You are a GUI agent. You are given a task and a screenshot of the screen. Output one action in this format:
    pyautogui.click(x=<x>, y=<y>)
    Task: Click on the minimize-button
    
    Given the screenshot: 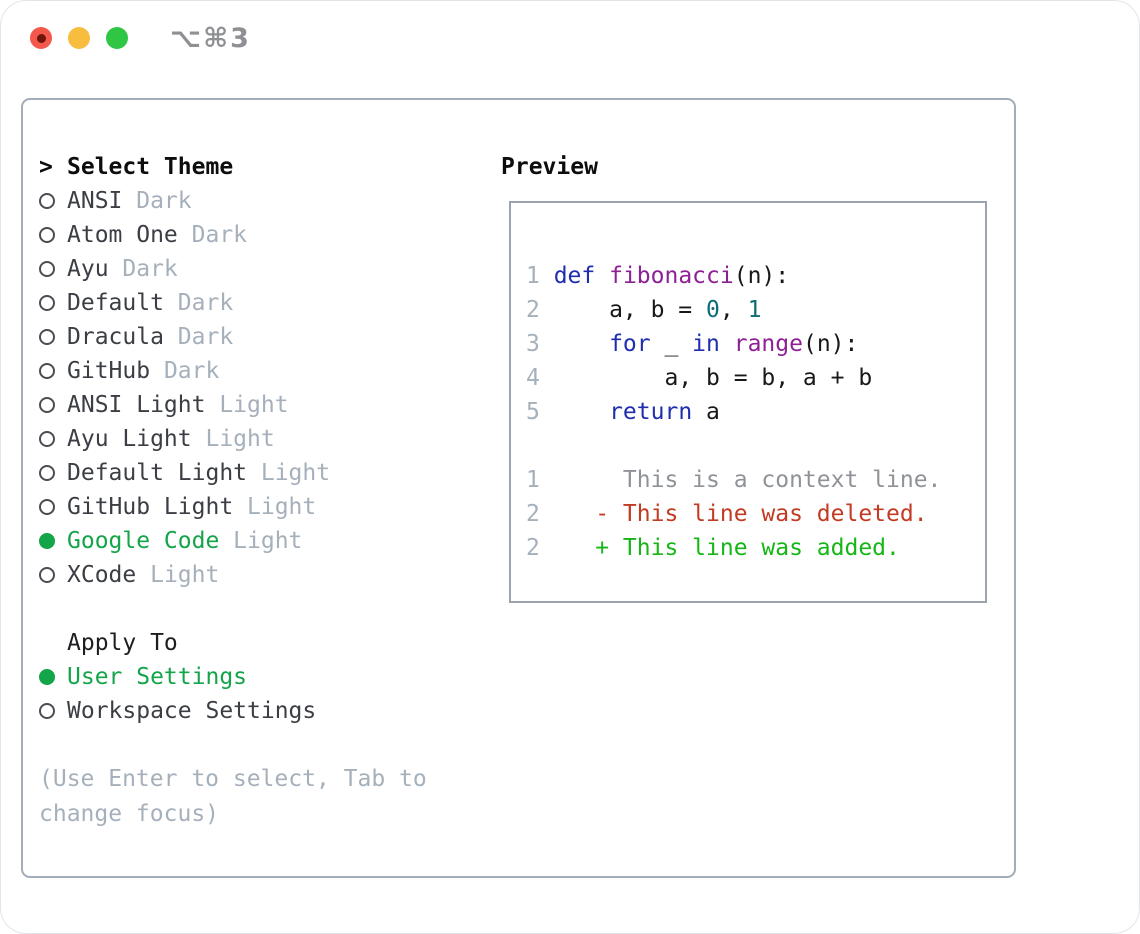 What is the action you would take?
    pyautogui.click(x=79, y=38)
    